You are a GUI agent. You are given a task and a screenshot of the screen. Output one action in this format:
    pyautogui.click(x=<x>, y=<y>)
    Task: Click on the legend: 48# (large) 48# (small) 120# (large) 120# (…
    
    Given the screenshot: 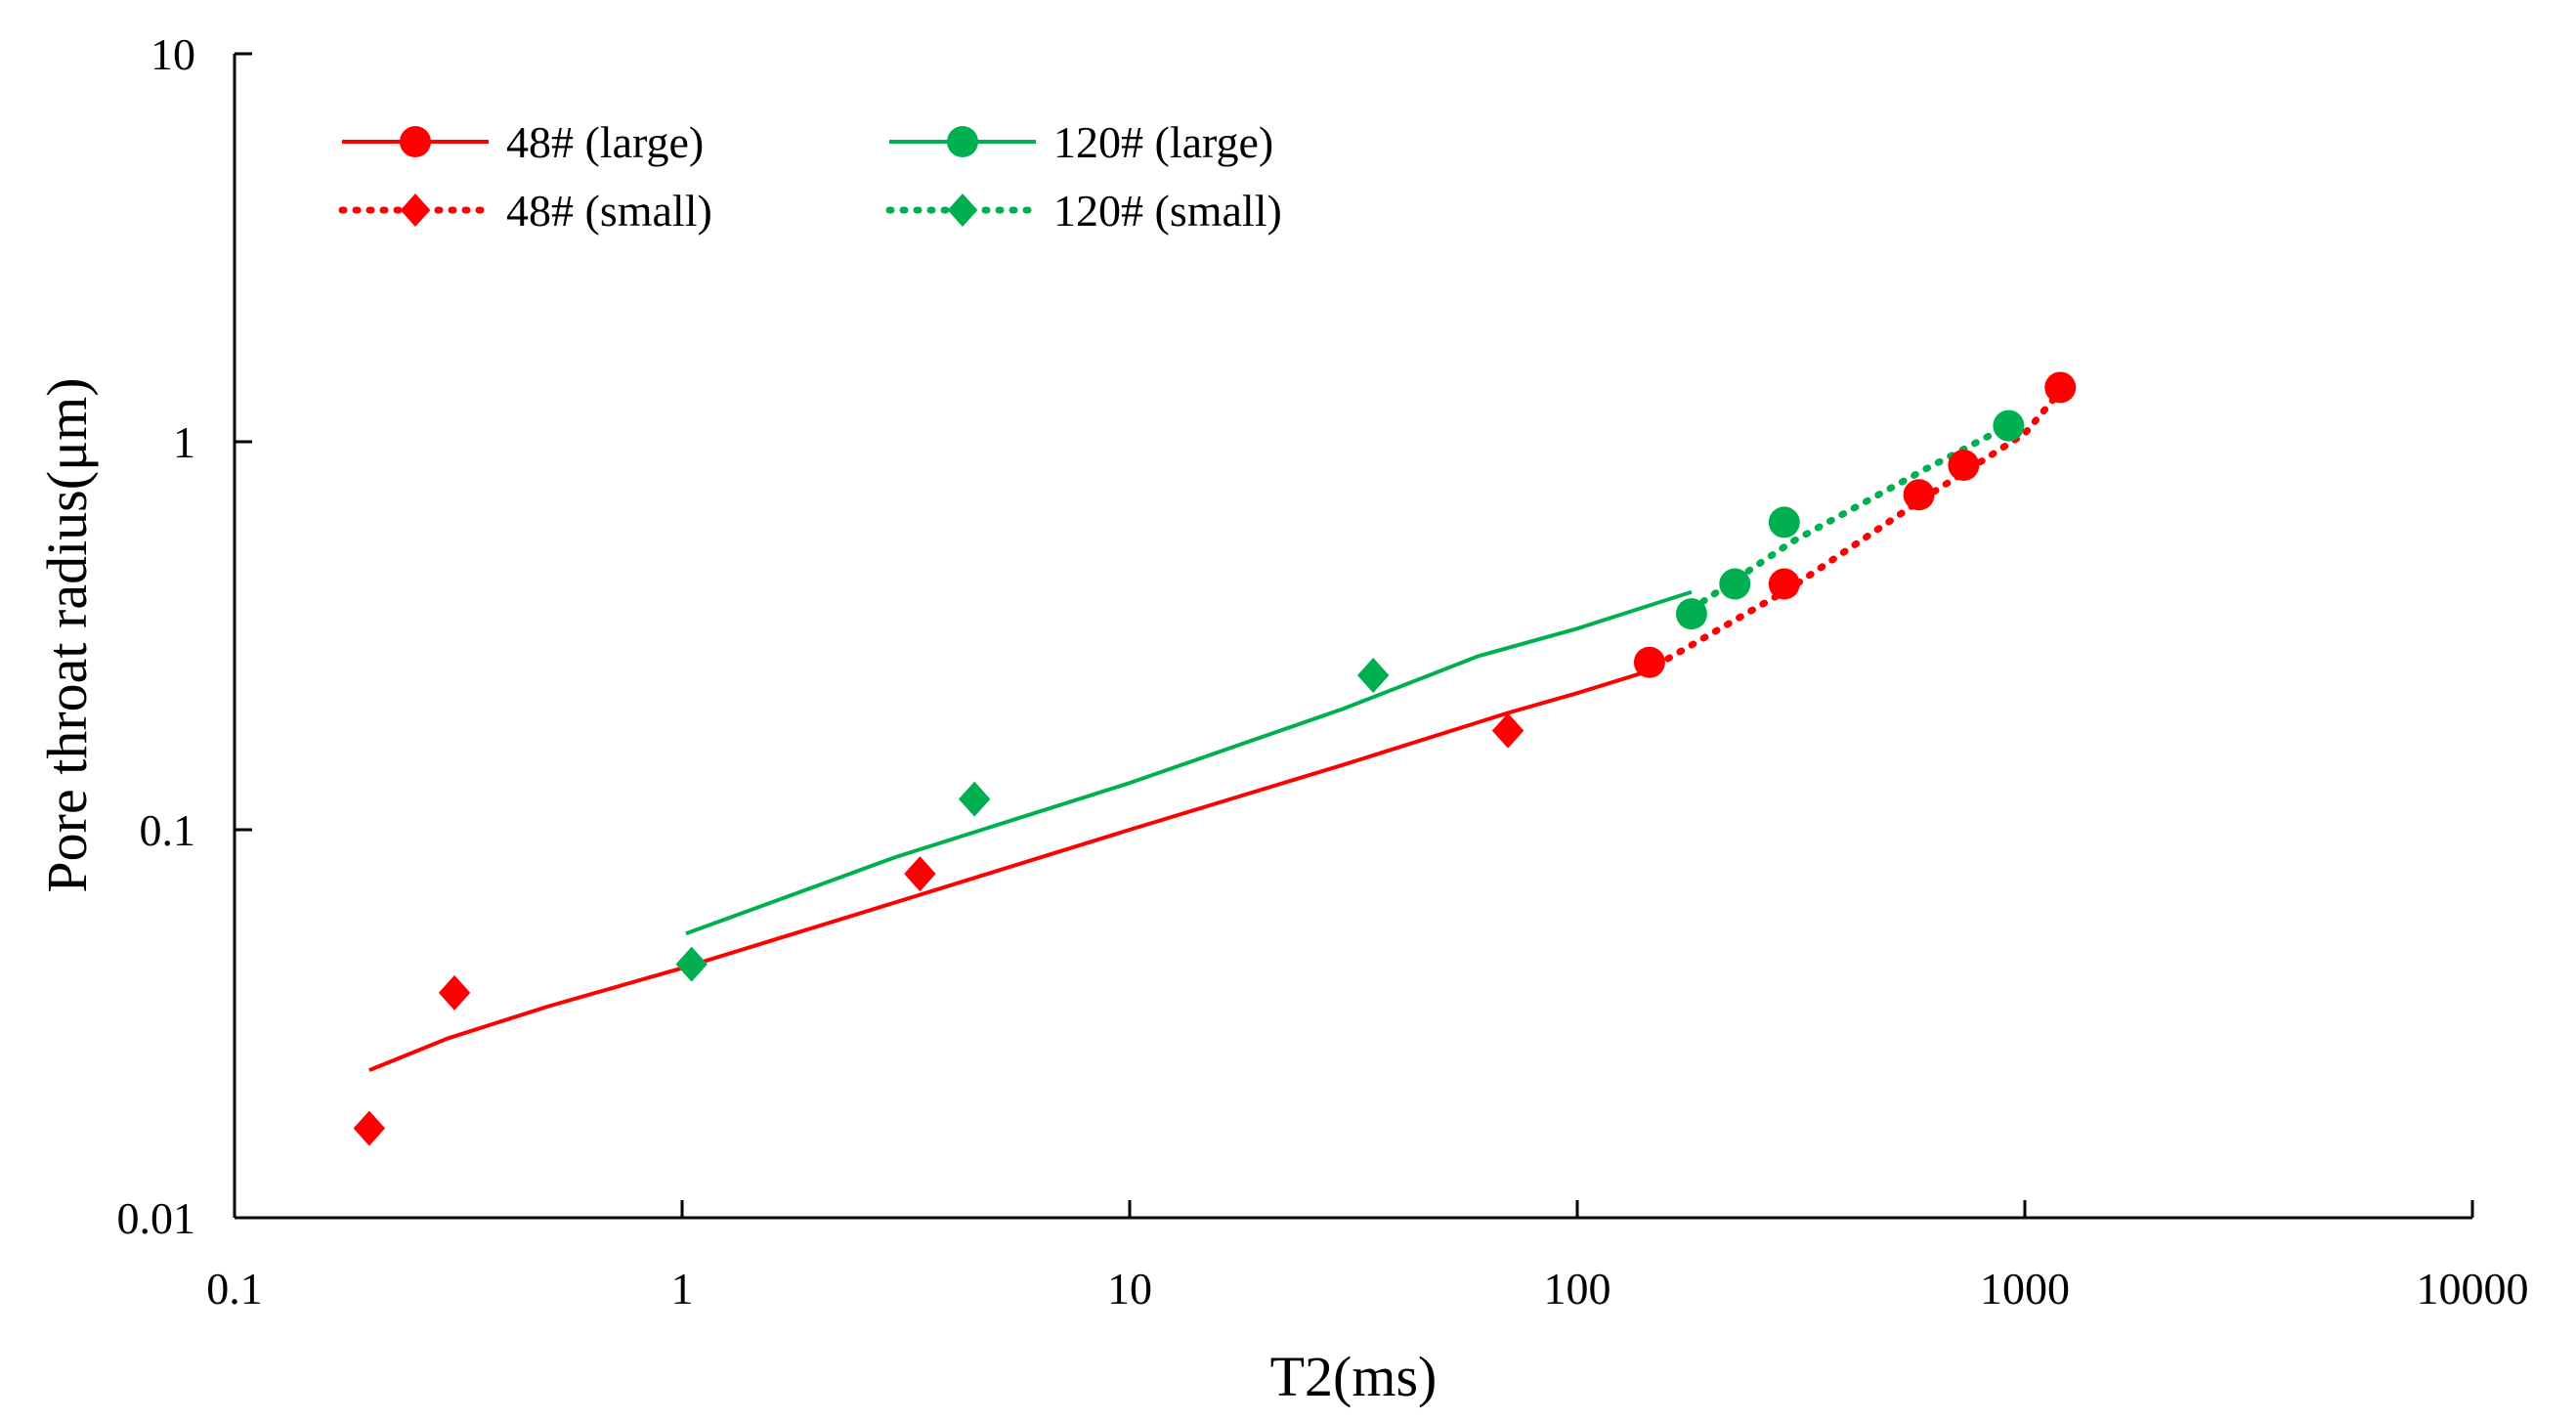 What is the action you would take?
    pyautogui.click(x=810, y=176)
    